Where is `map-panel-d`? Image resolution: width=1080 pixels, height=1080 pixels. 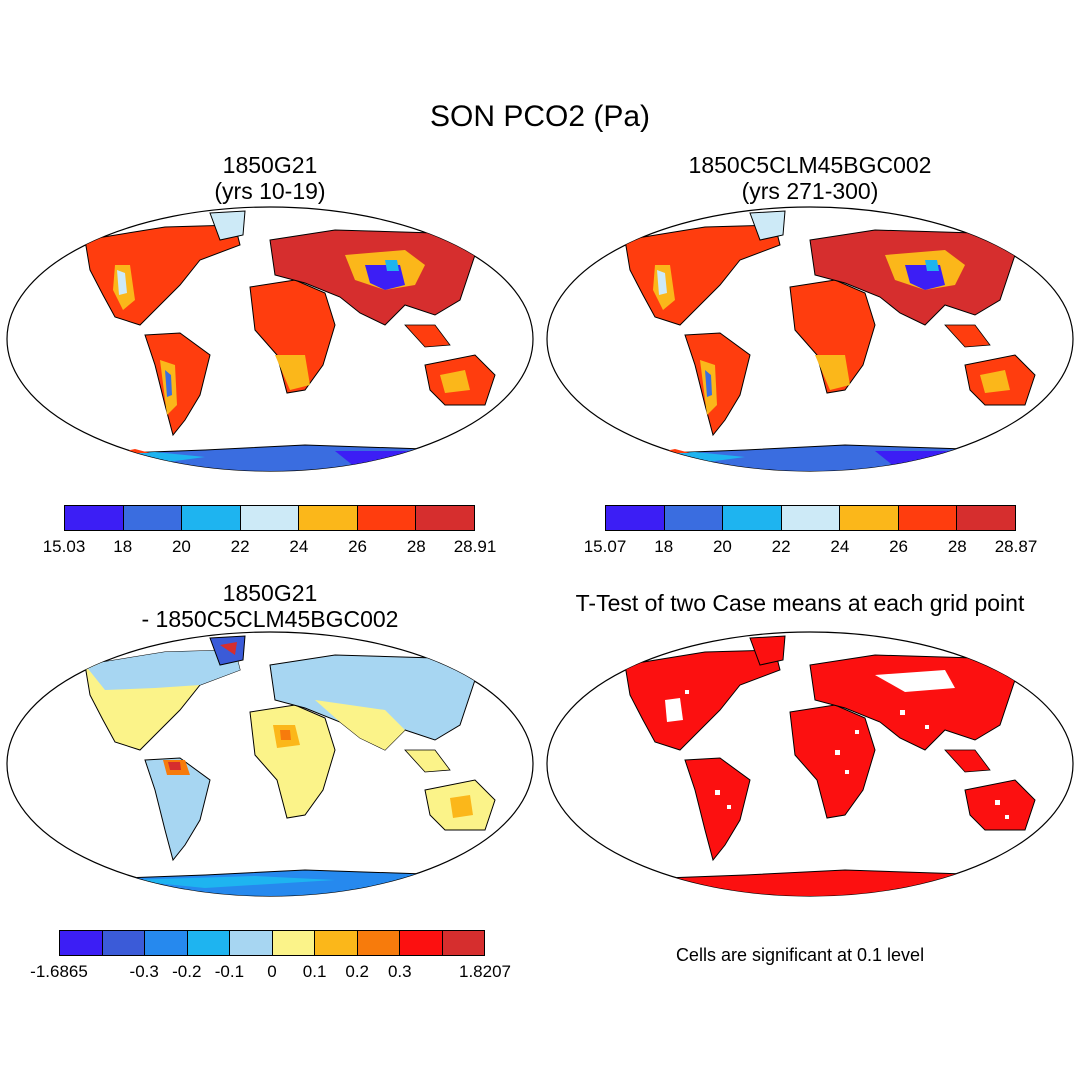
map-panel-d is located at coordinates (810, 764).